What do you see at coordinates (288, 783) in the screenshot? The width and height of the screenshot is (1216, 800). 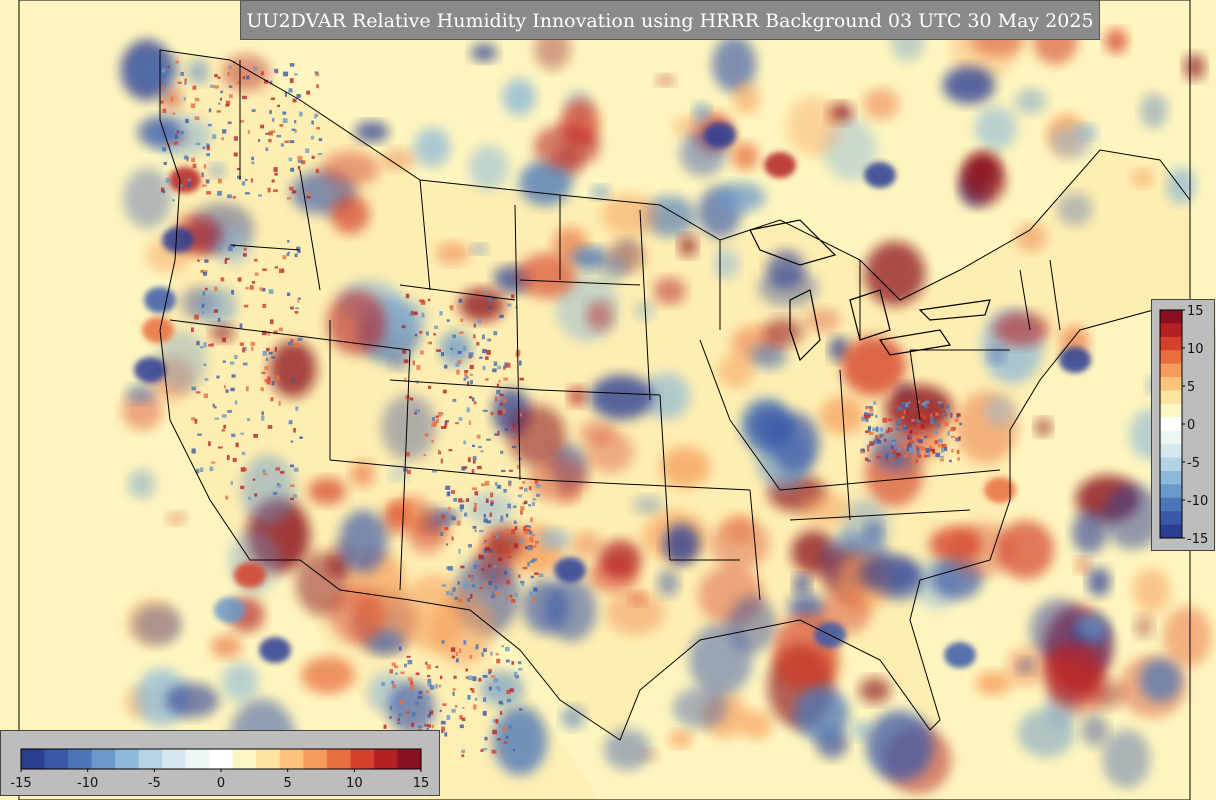 I see `colorbar-tick-label: 5` at bounding box center [288, 783].